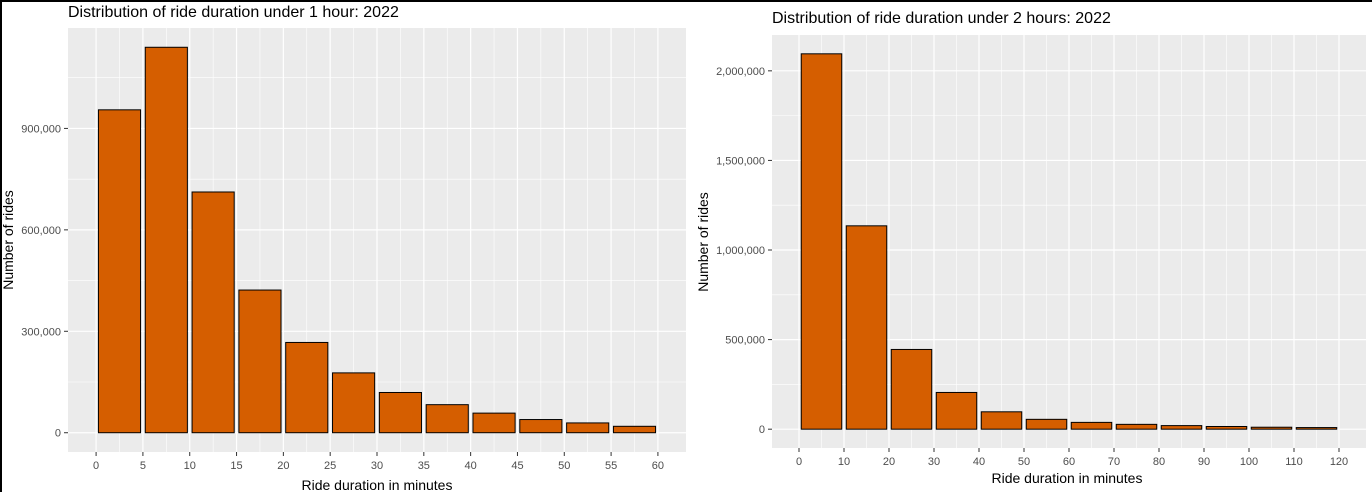  I want to click on x-tick-label: 100, so click(1249, 462).